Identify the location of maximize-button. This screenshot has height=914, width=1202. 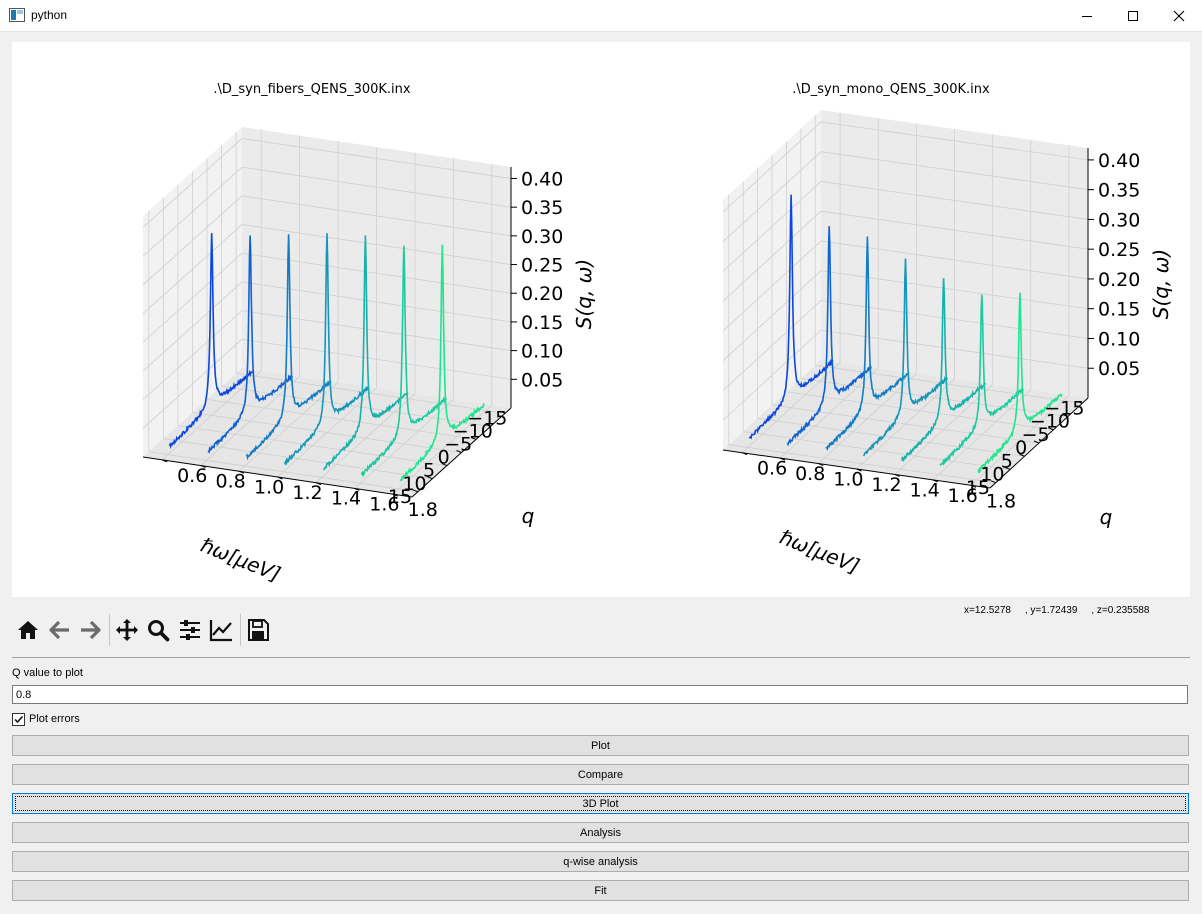
(1133, 15).